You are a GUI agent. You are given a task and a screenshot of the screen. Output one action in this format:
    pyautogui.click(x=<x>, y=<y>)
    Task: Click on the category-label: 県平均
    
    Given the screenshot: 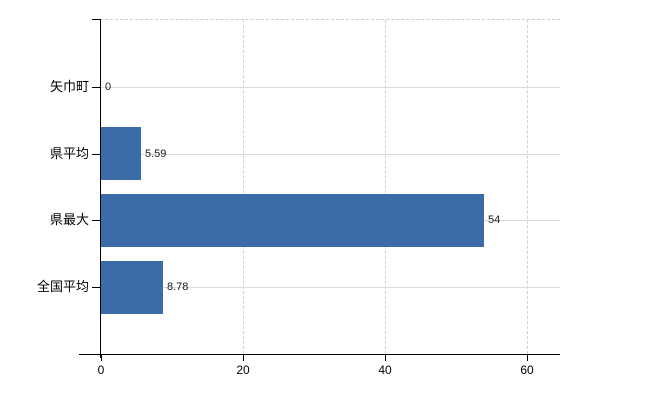 What is the action you would take?
    pyautogui.click(x=69, y=153)
    